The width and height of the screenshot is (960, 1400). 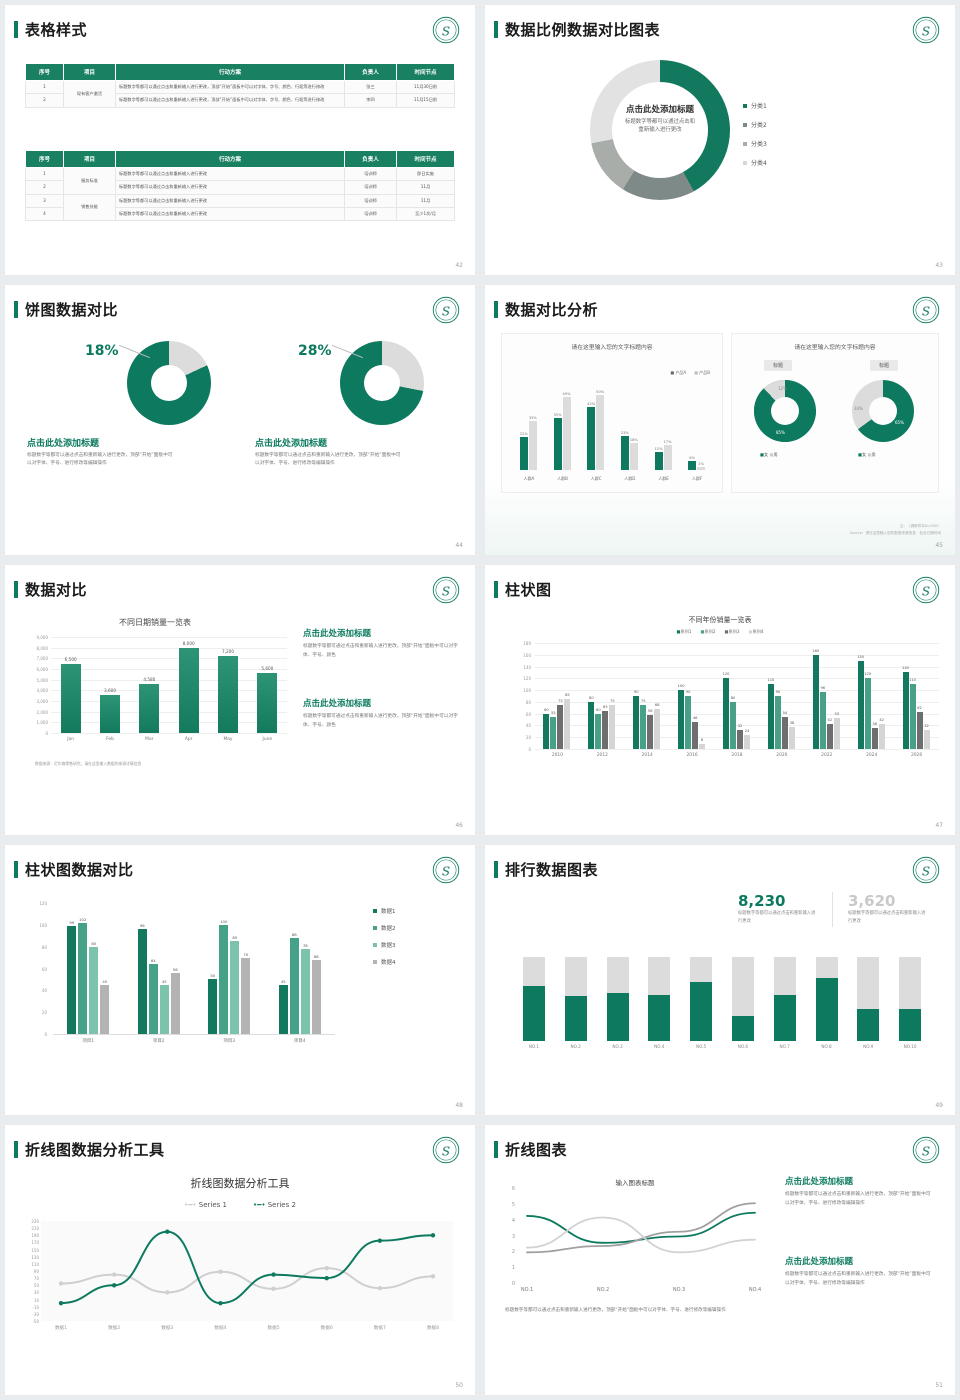 What do you see at coordinates (747, 730) in the screenshot?
I see `bar-value-label: 24` at bounding box center [747, 730].